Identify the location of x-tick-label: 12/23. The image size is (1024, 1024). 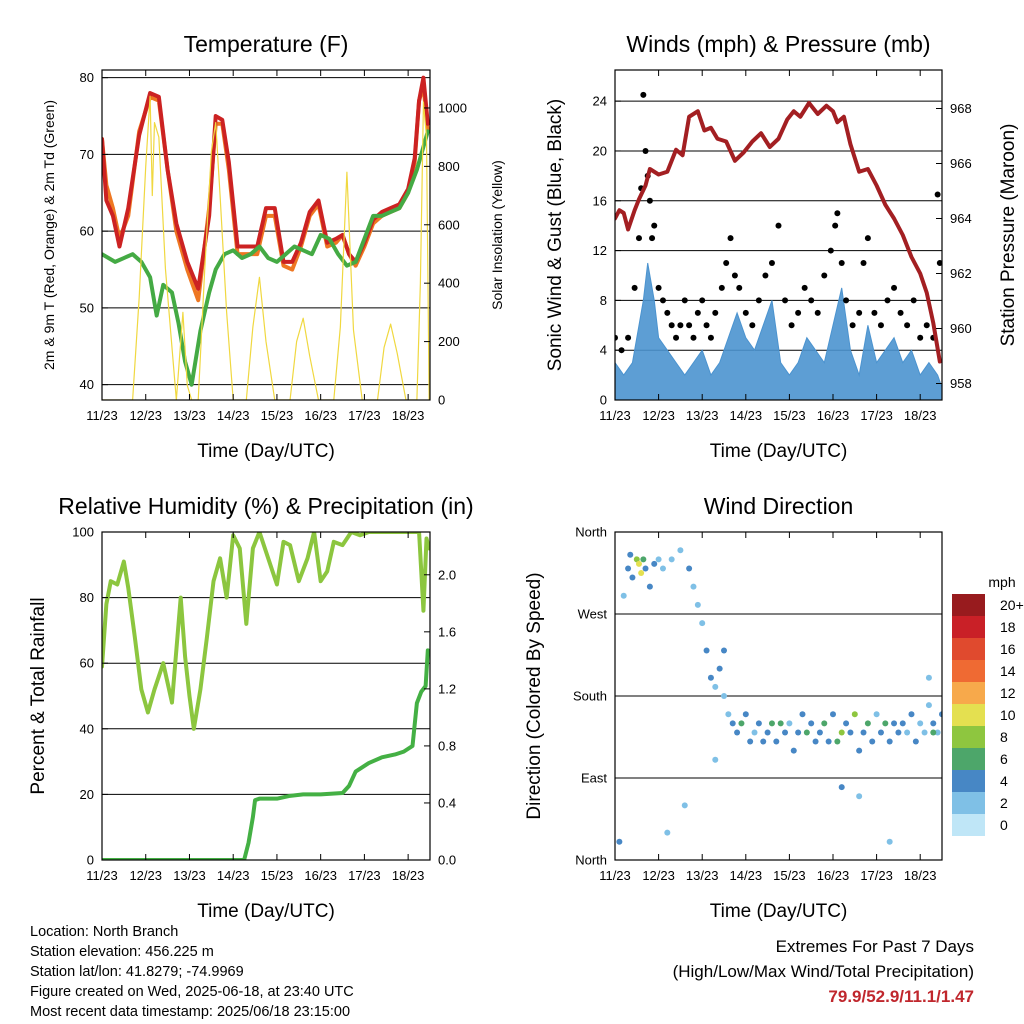
(145, 875).